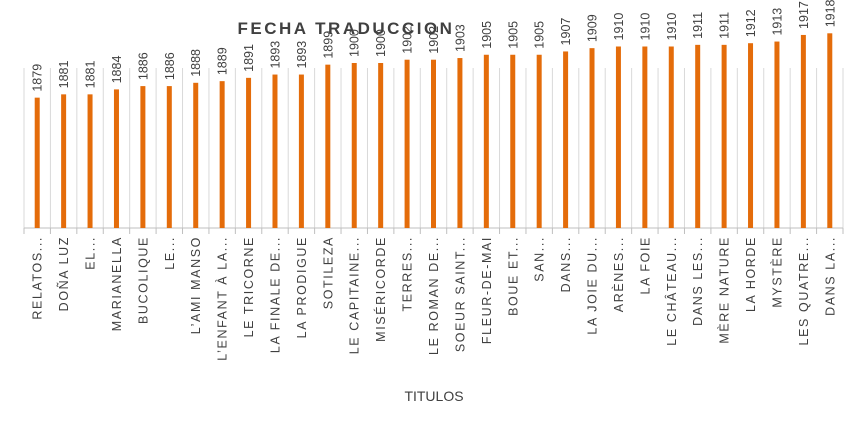 This screenshot has height=434, width=867. I want to click on x-tick-label: LA HORDE, so click(751, 274).